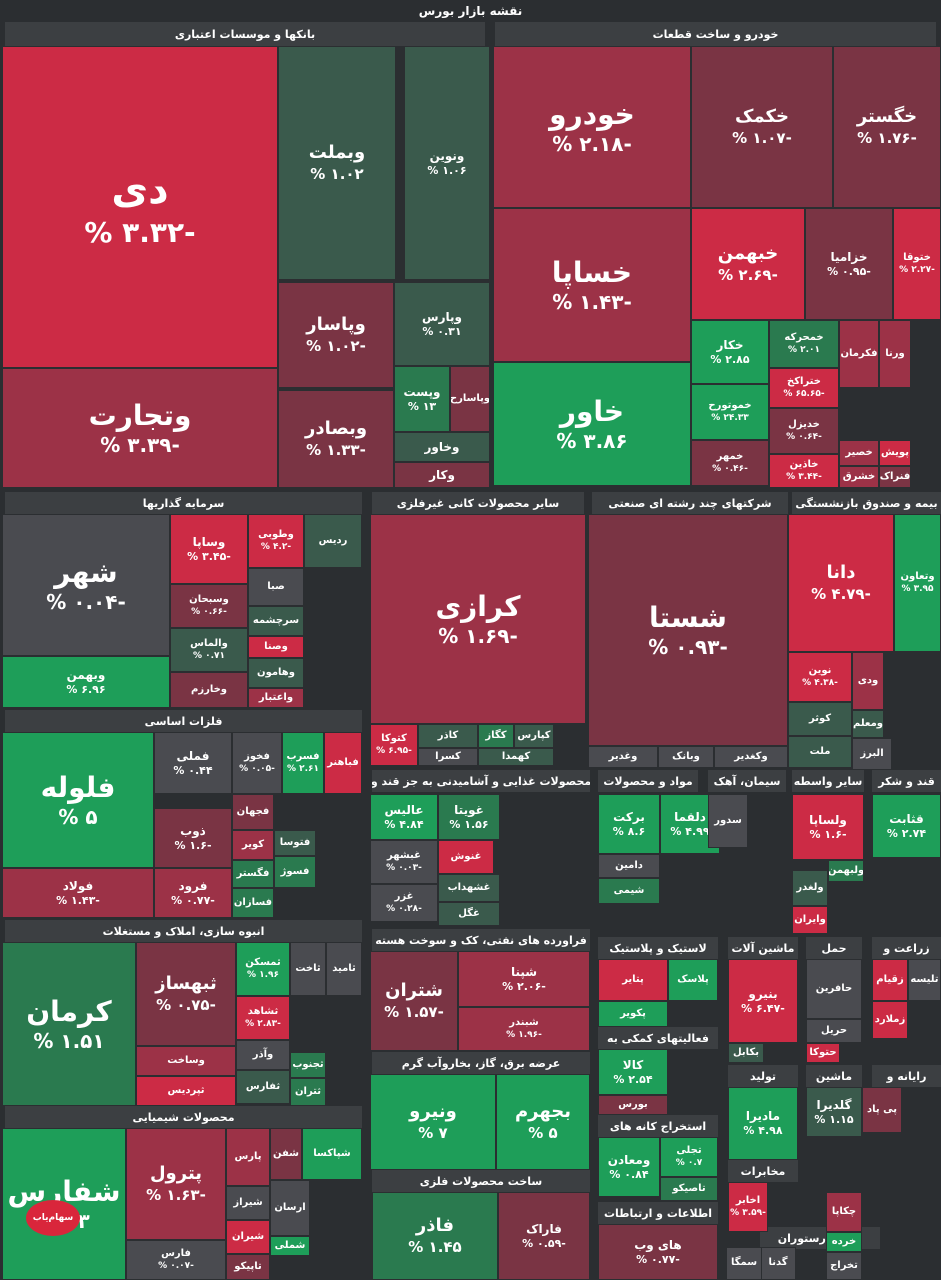 This screenshot has width=941, height=1280. Describe the element at coordinates (343, 763) in the screenshot. I see `stock-tile: فباهنر` at that location.